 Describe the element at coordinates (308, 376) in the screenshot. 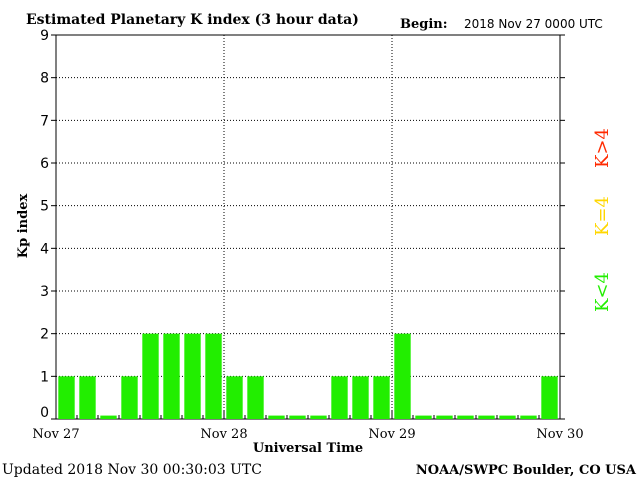

I see `bars` at that location.